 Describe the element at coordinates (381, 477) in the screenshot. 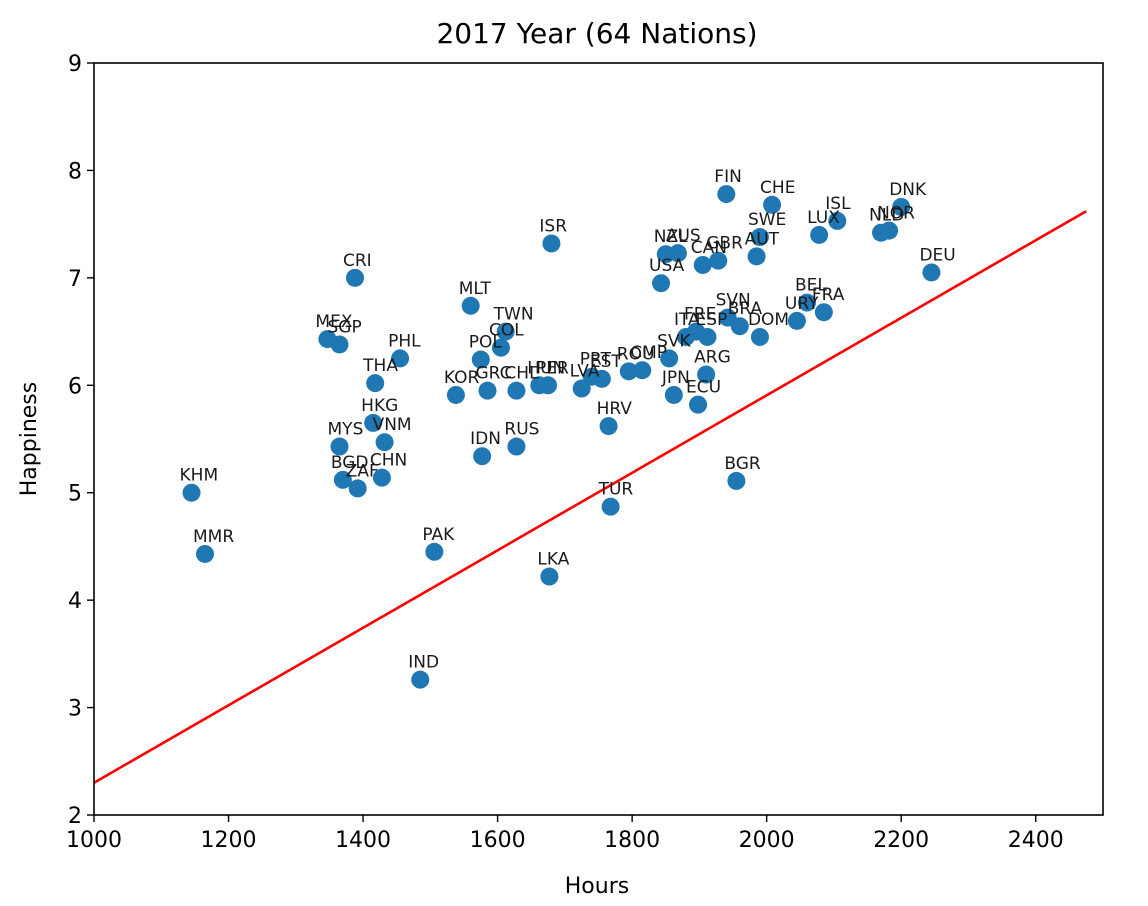

I see `point-chn` at that location.